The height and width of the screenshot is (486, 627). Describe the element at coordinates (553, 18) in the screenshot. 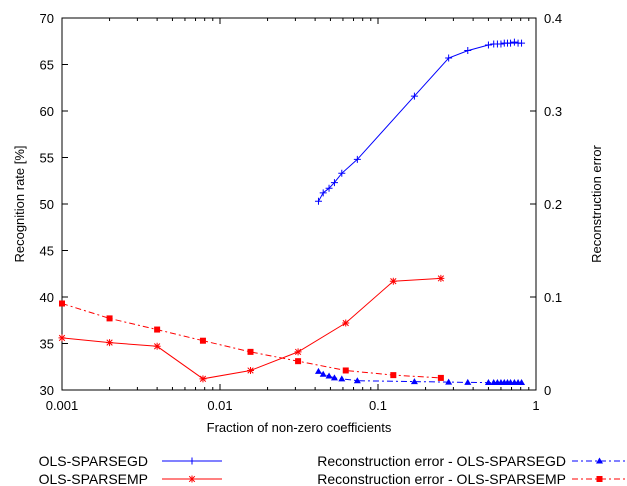

I see `y2-tick-label: 0.4` at that location.